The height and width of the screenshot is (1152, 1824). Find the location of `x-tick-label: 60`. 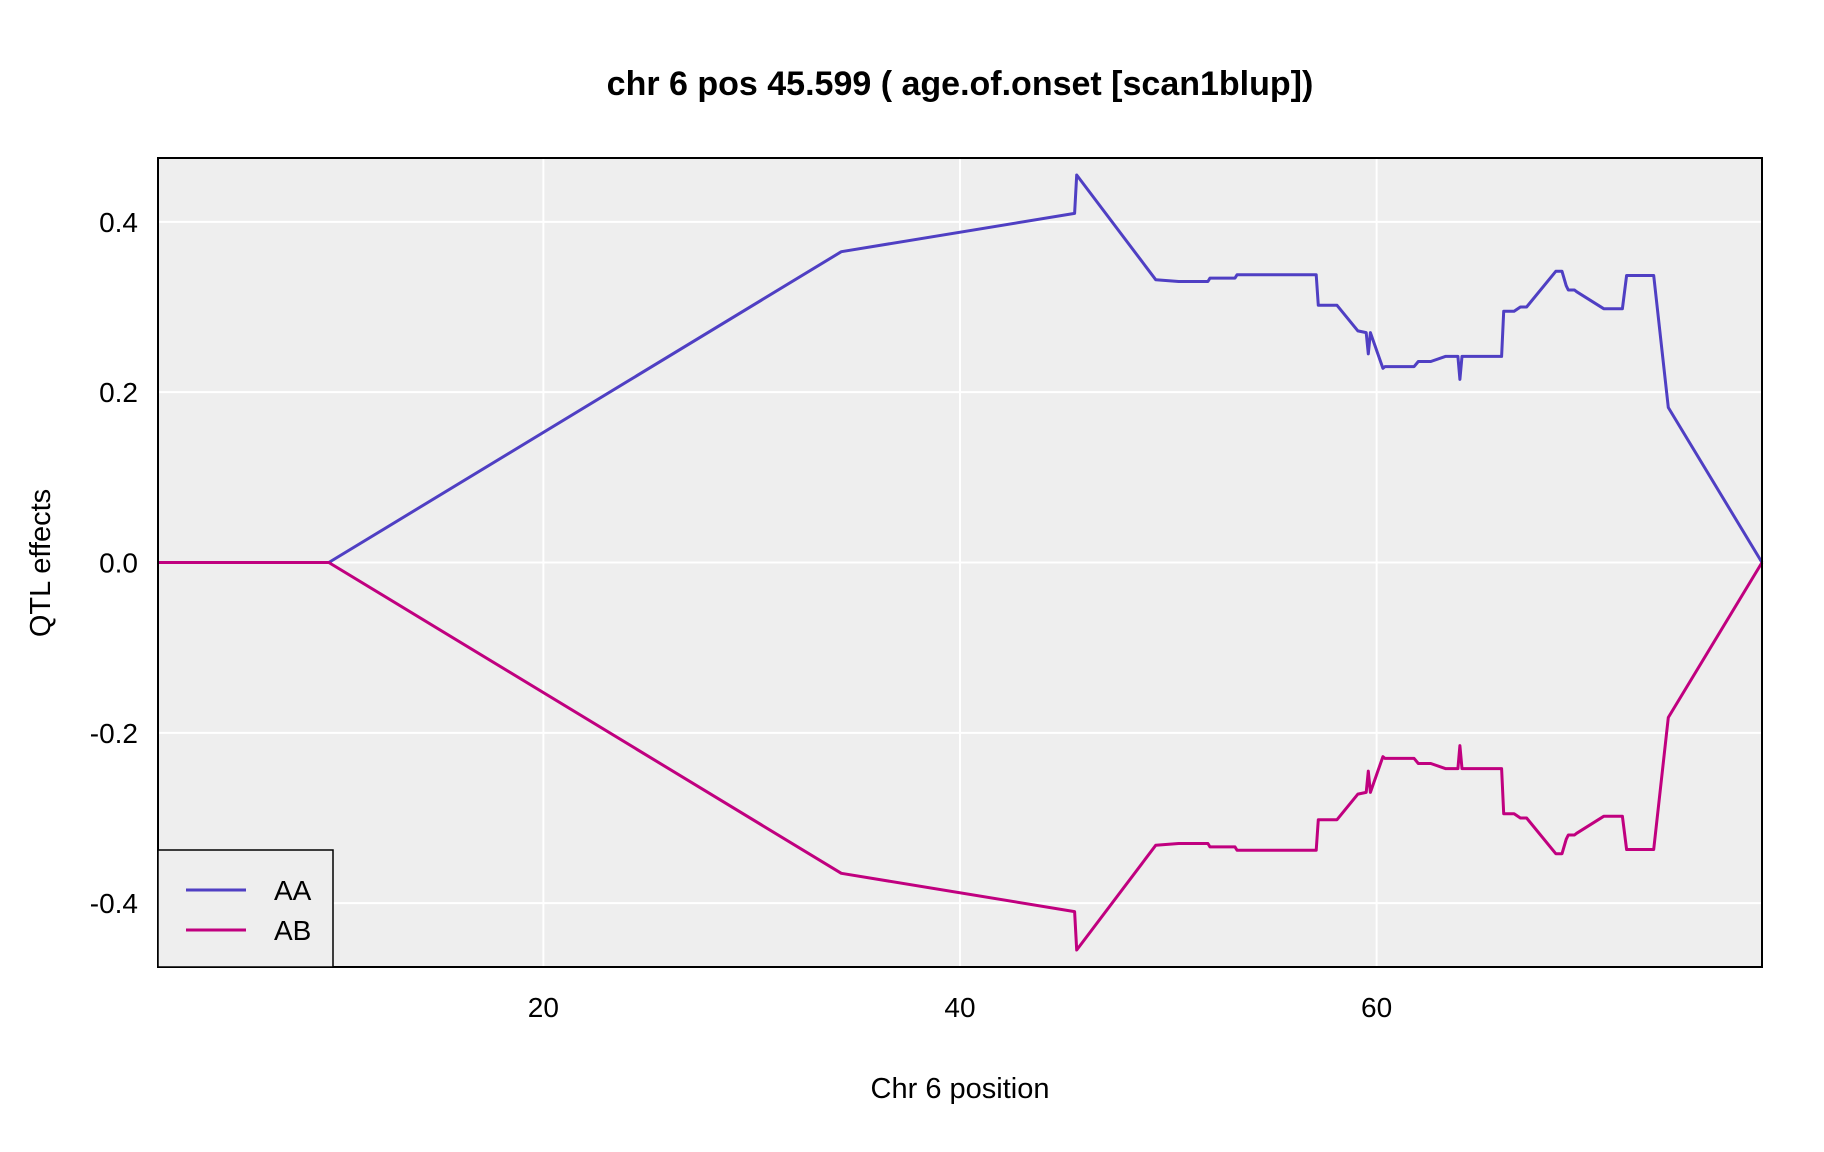

x-tick-label: 60 is located at coordinates (1376, 1007).